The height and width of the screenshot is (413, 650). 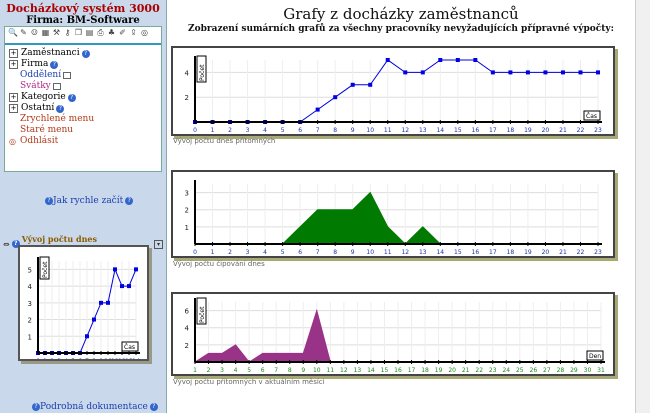 What do you see at coordinates (353, 130) in the screenshot?
I see `x-tick-label: 9` at bounding box center [353, 130].